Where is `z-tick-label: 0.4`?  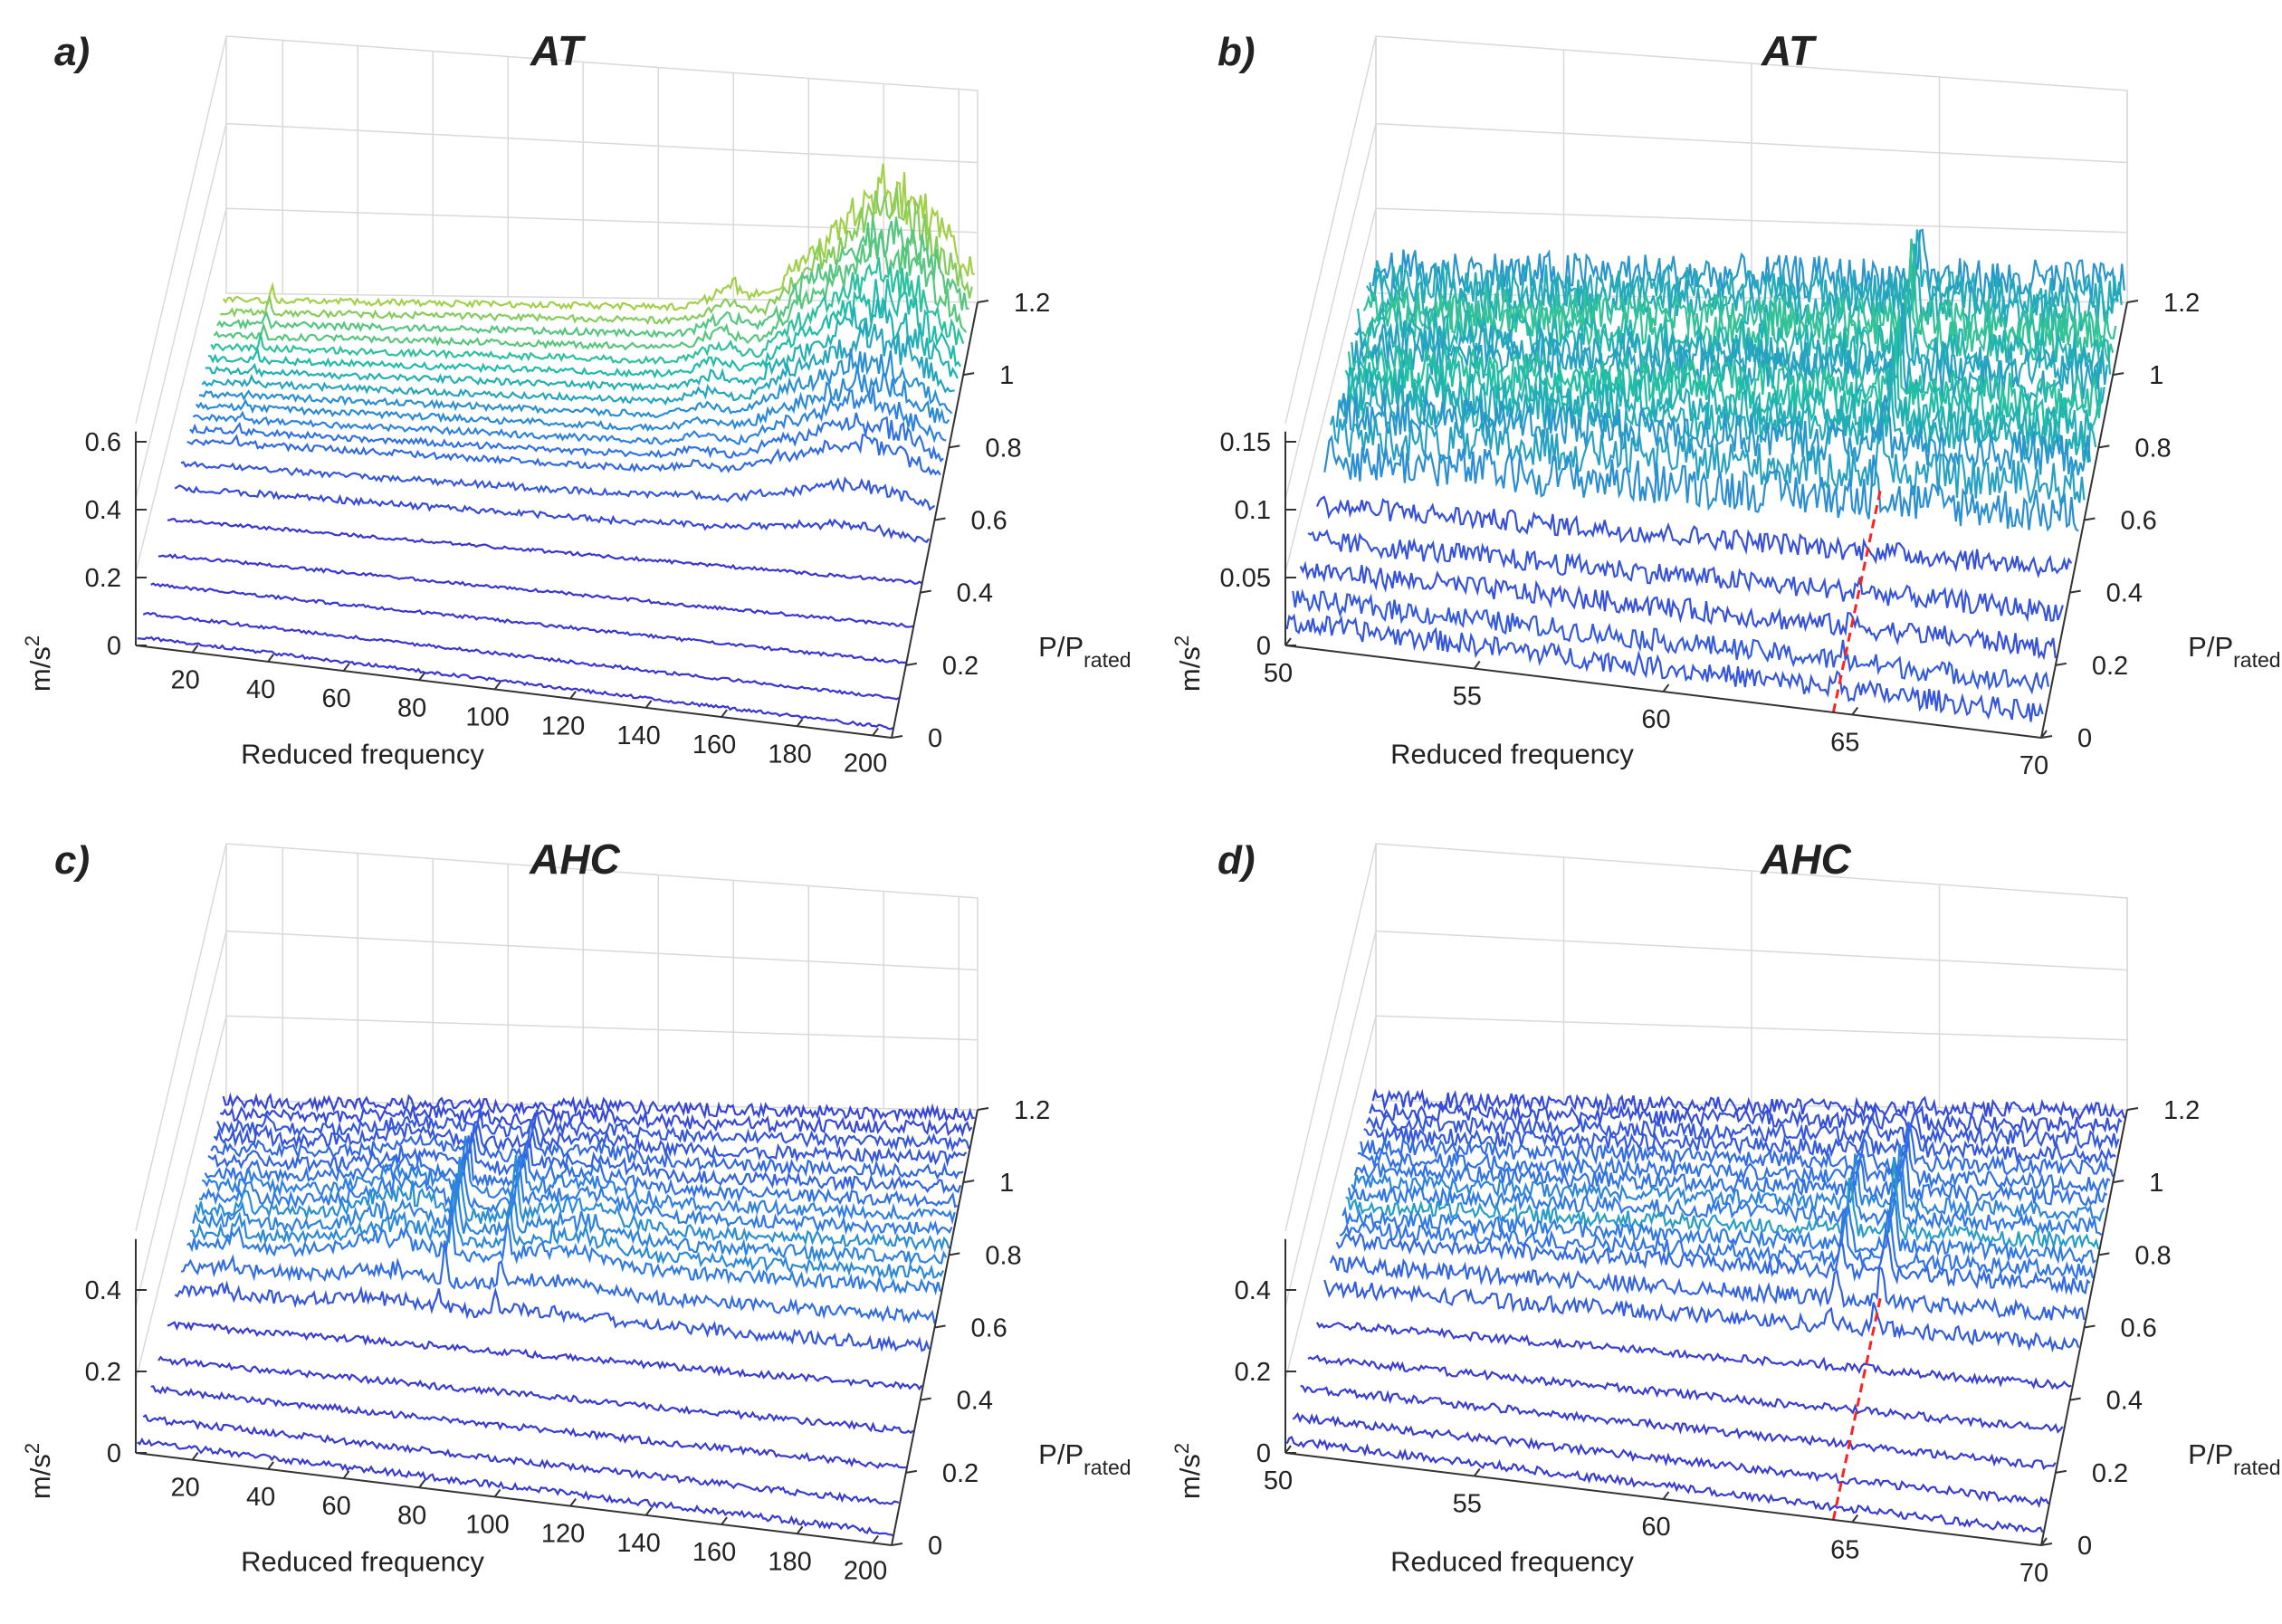 z-tick-label: 0.4 is located at coordinates (103, 510).